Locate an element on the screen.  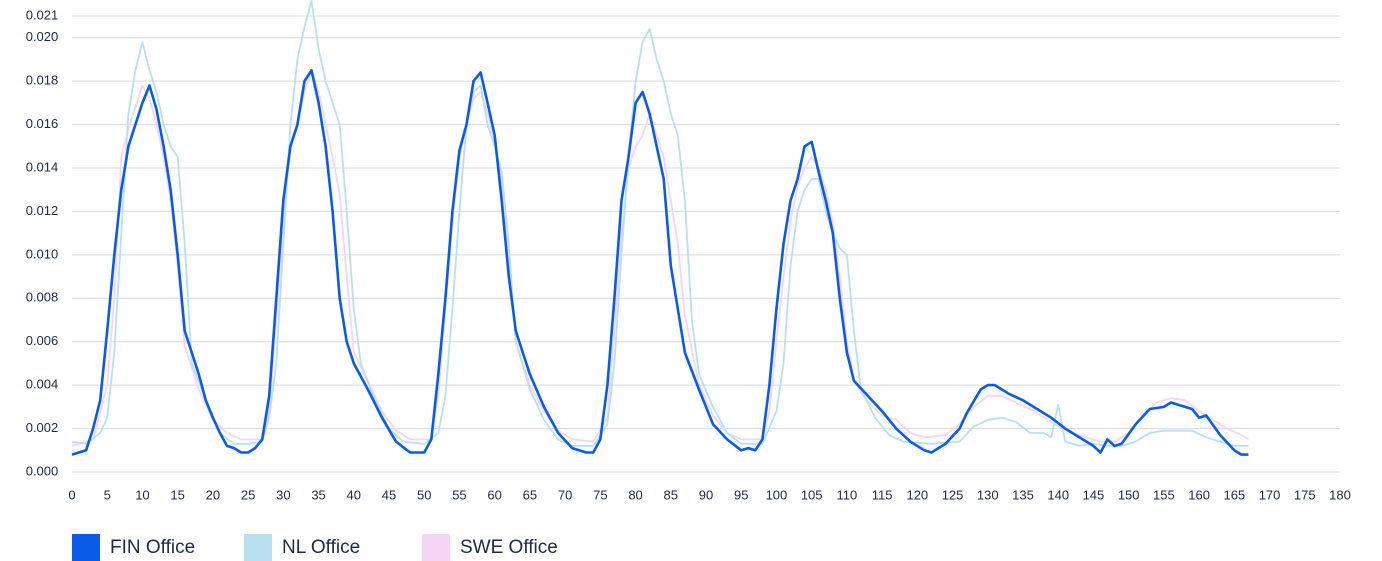
x-tick-label: 175 is located at coordinates (1305, 494).